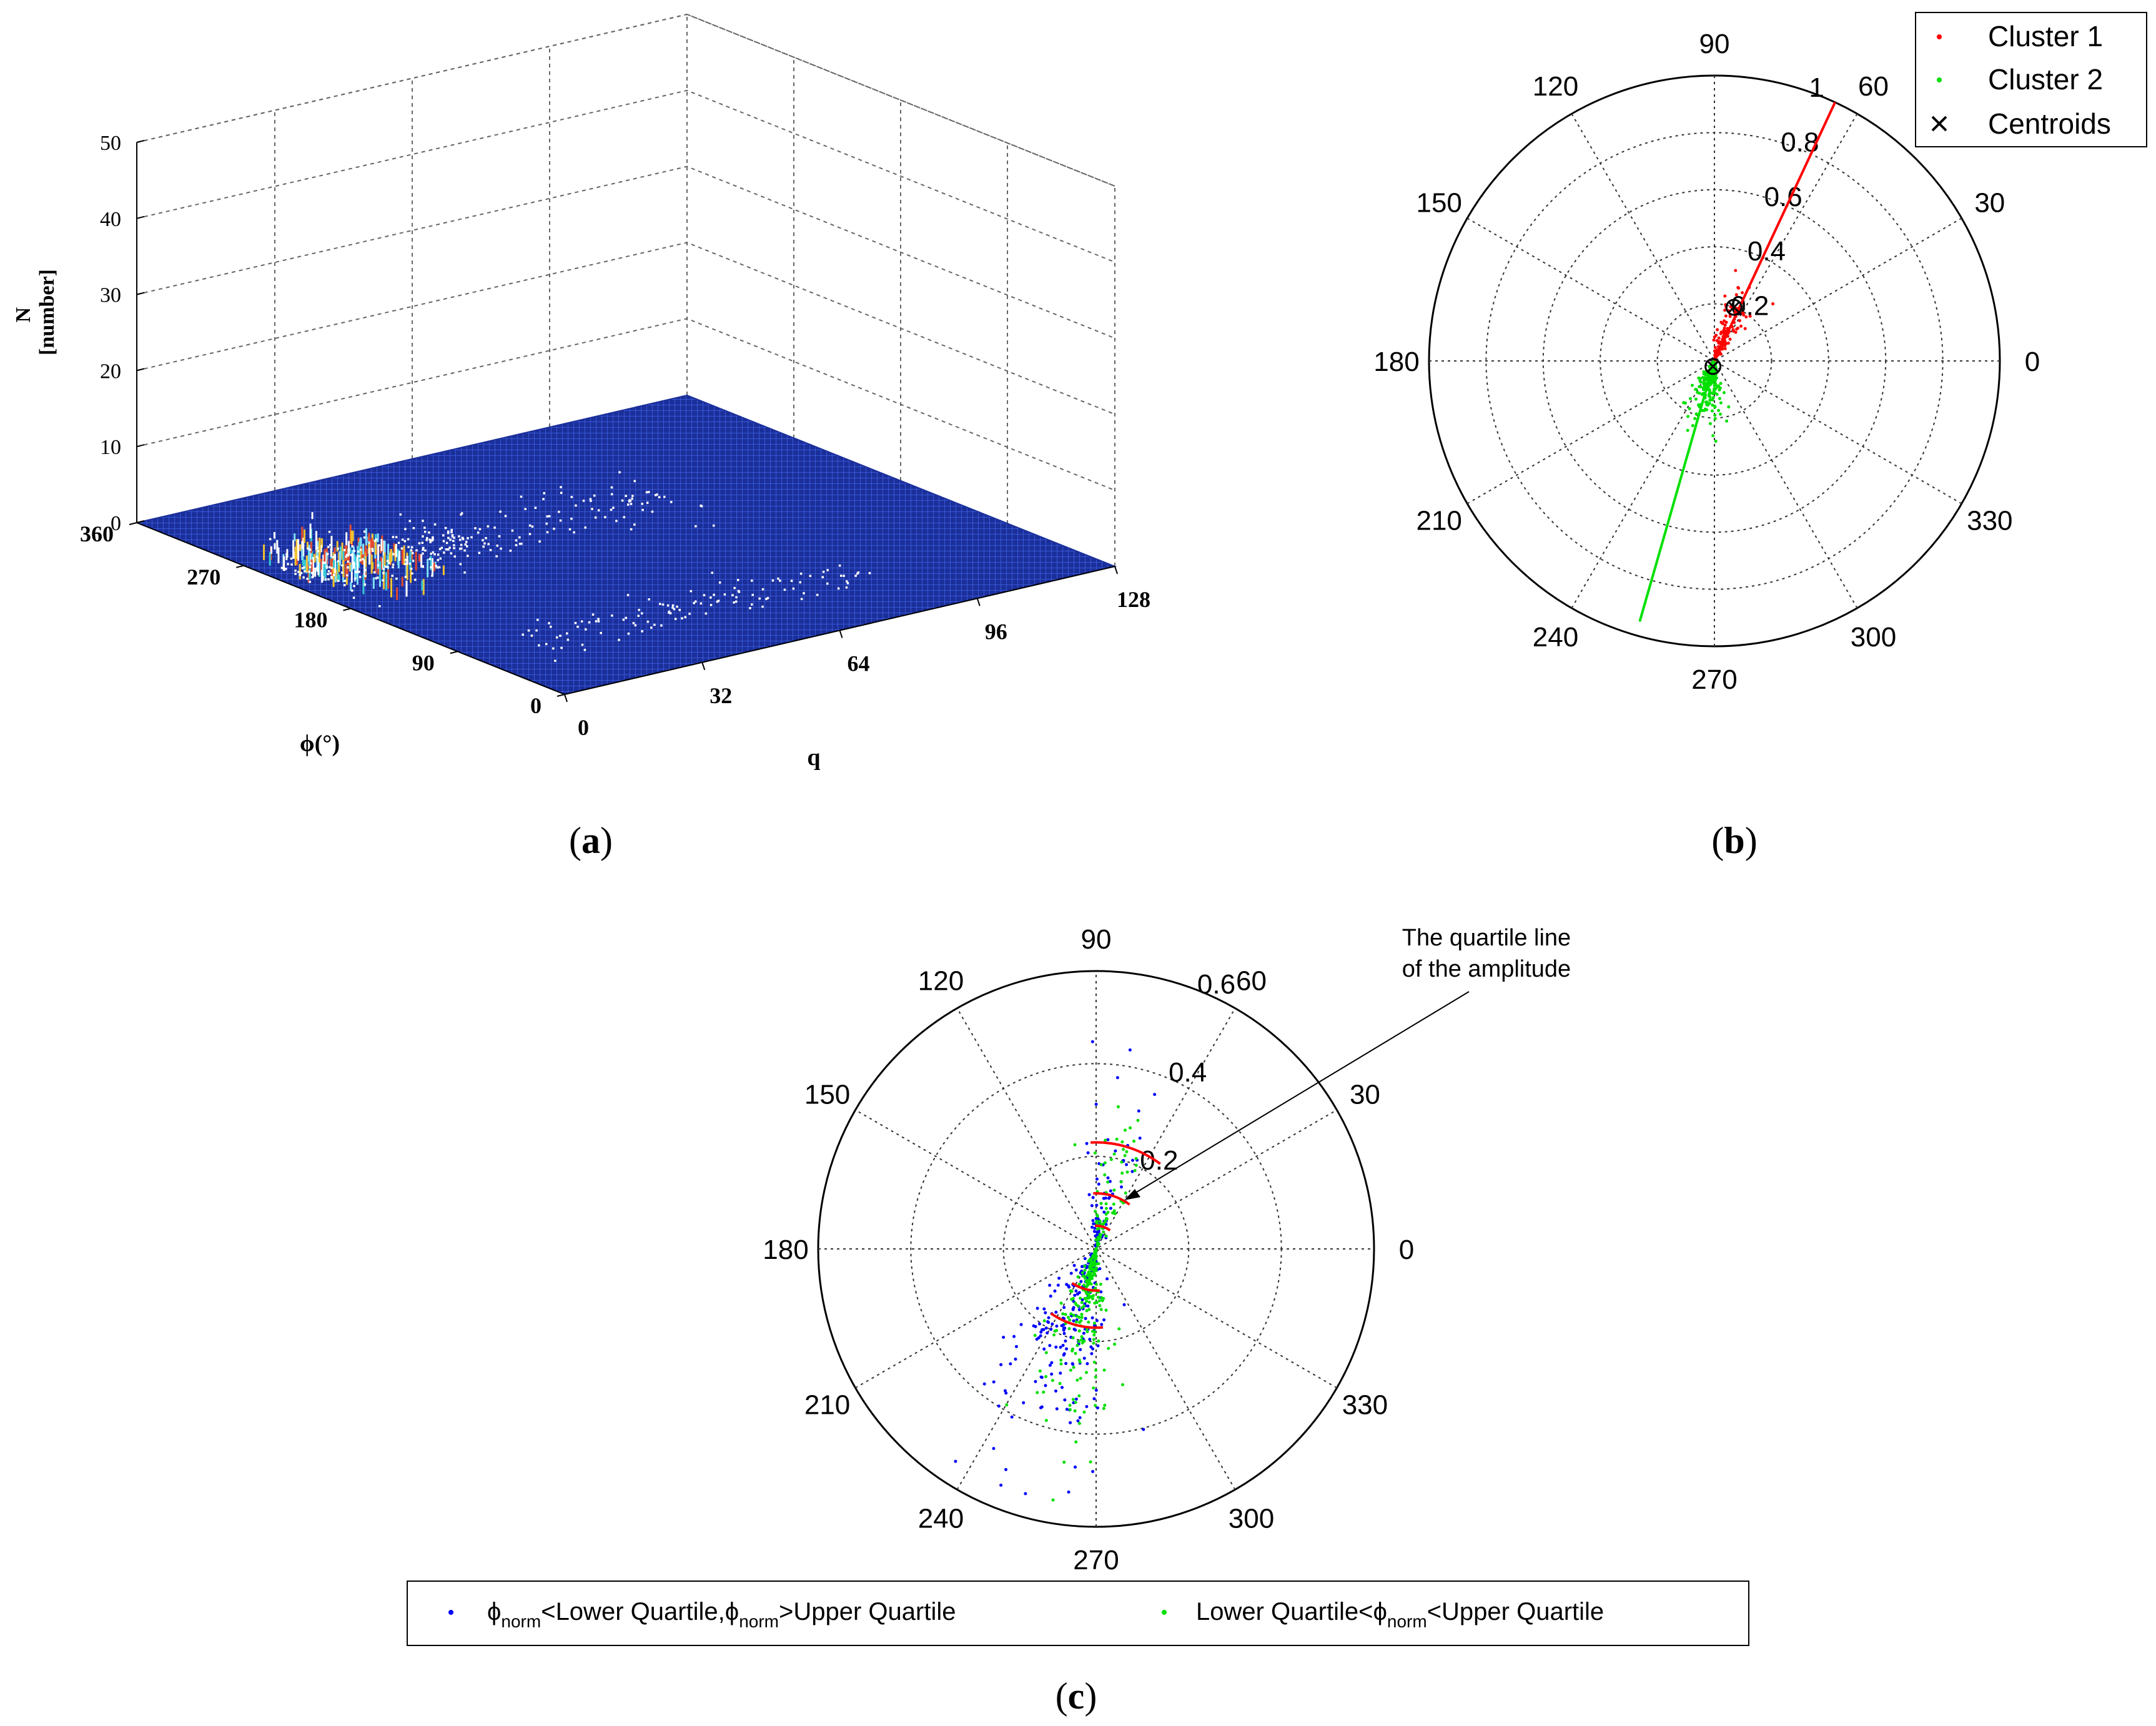 The height and width of the screenshot is (1726, 2156). What do you see at coordinates (240, 566) in the screenshot?
I see `phi-tick-mark` at bounding box center [240, 566].